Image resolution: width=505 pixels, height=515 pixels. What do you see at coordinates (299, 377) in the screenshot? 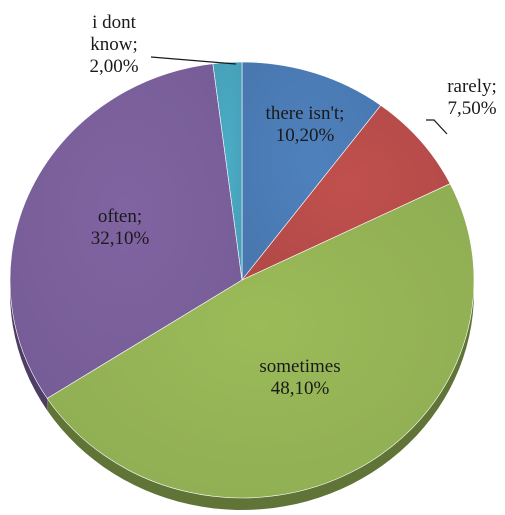
I see `data-label-sometimes: sometimes 48,10%` at bounding box center [299, 377].